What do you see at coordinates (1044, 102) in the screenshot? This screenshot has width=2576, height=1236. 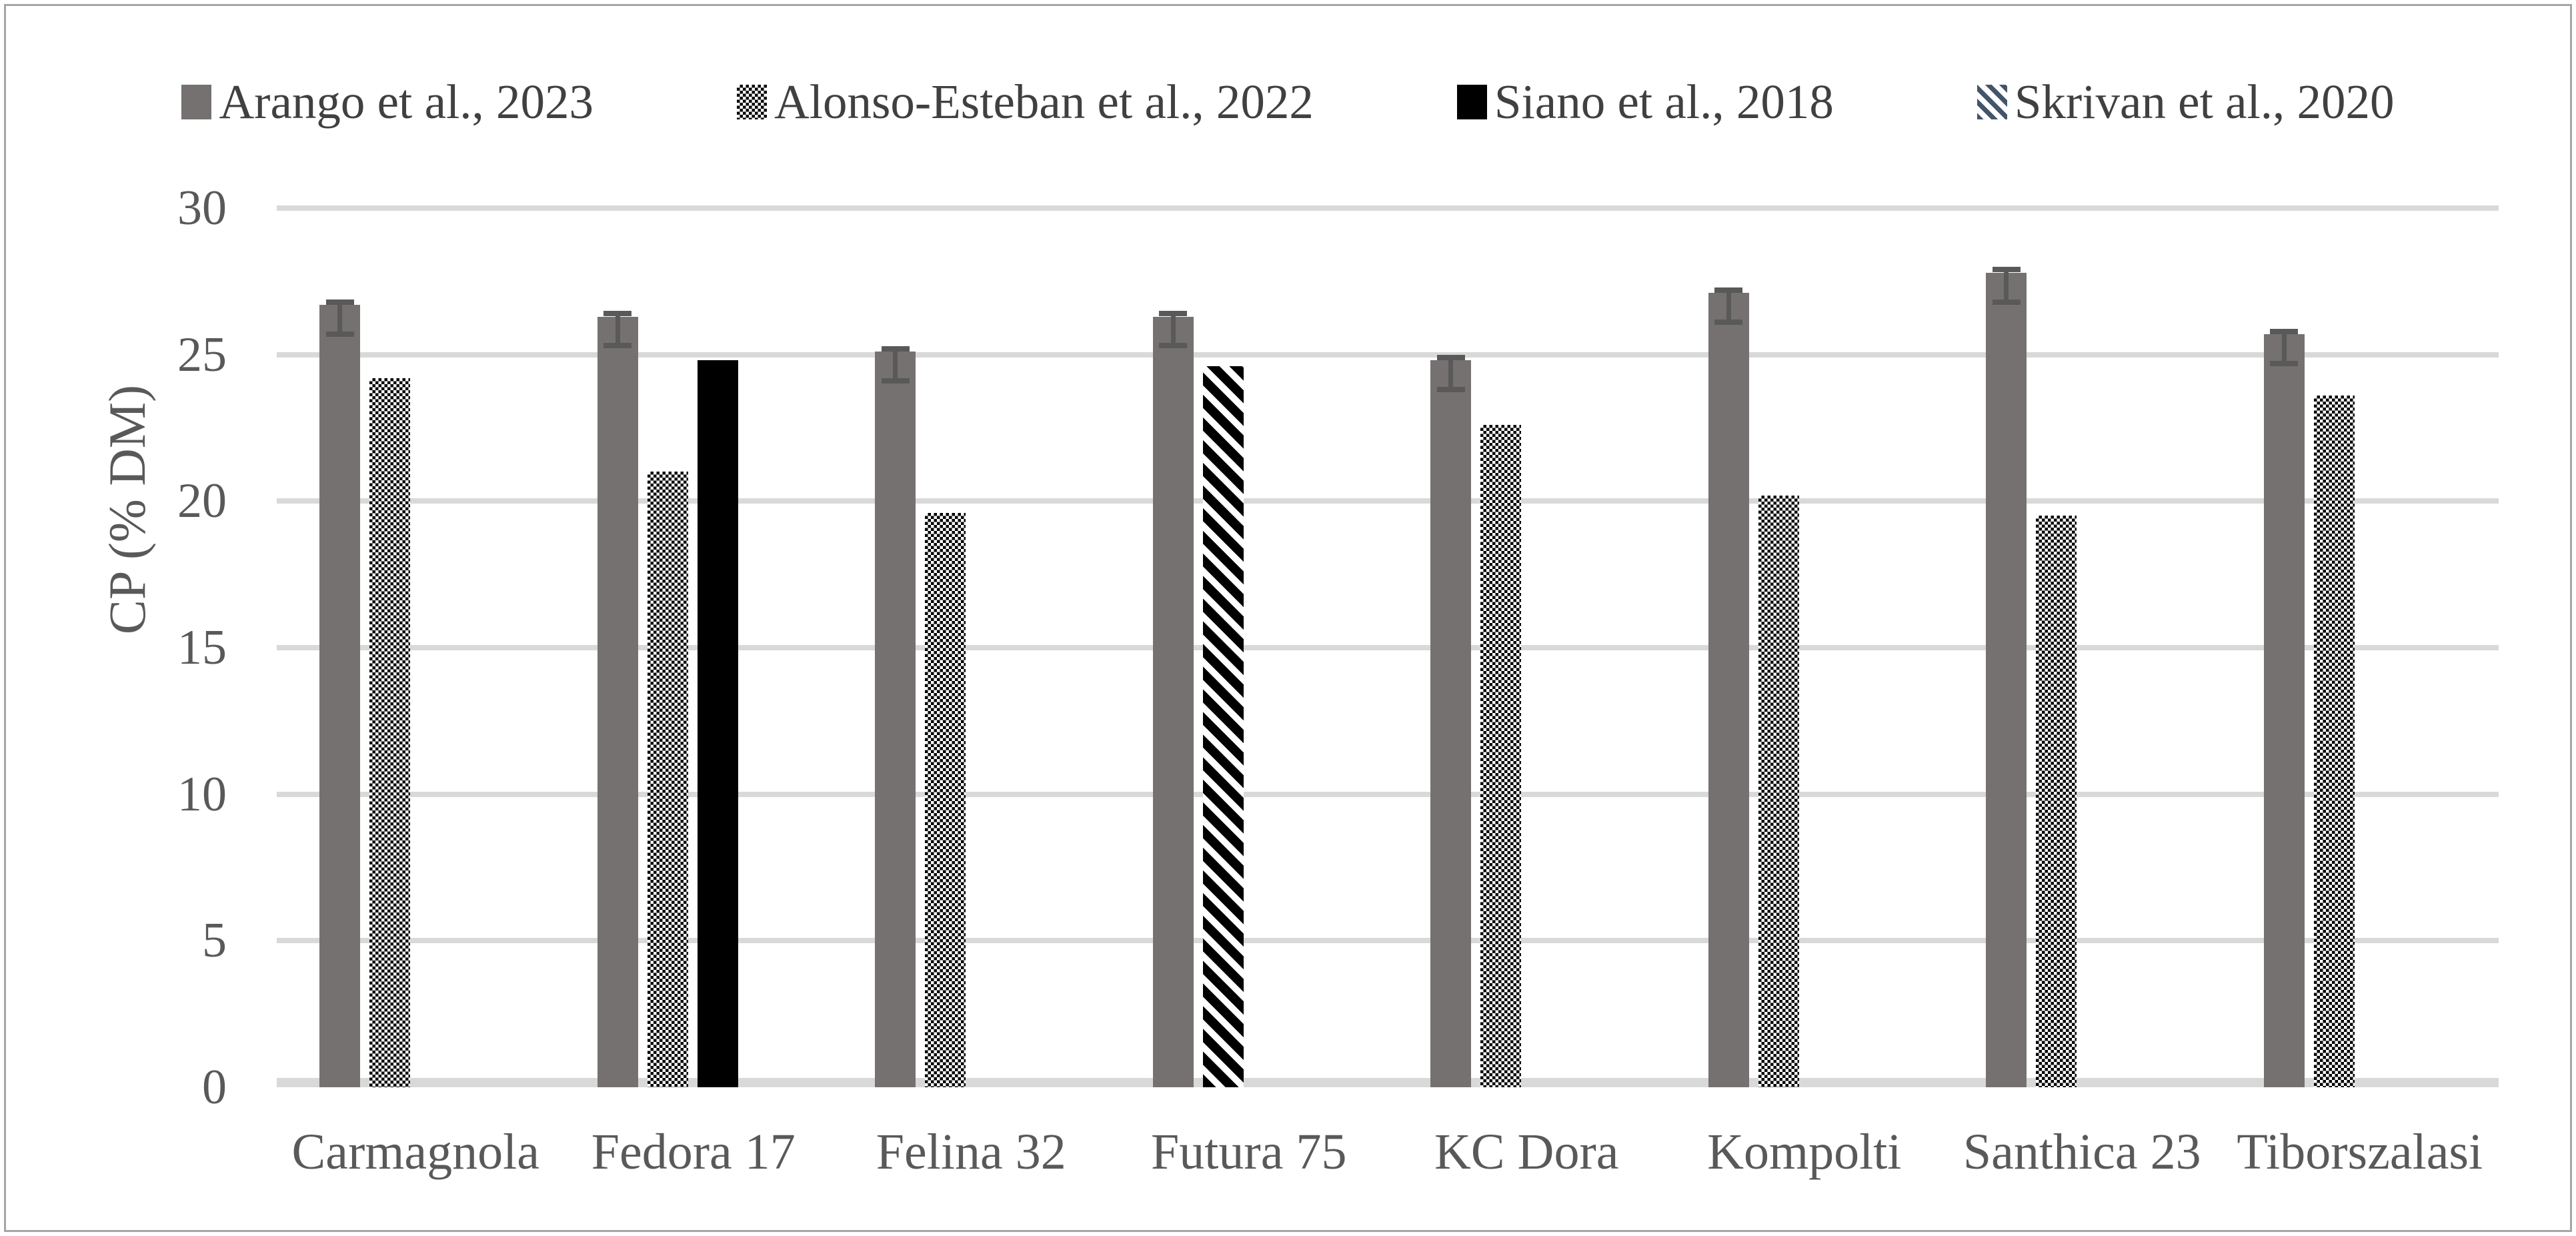 I see `legend-label: Alonso-Esteban et al., 2022` at bounding box center [1044, 102].